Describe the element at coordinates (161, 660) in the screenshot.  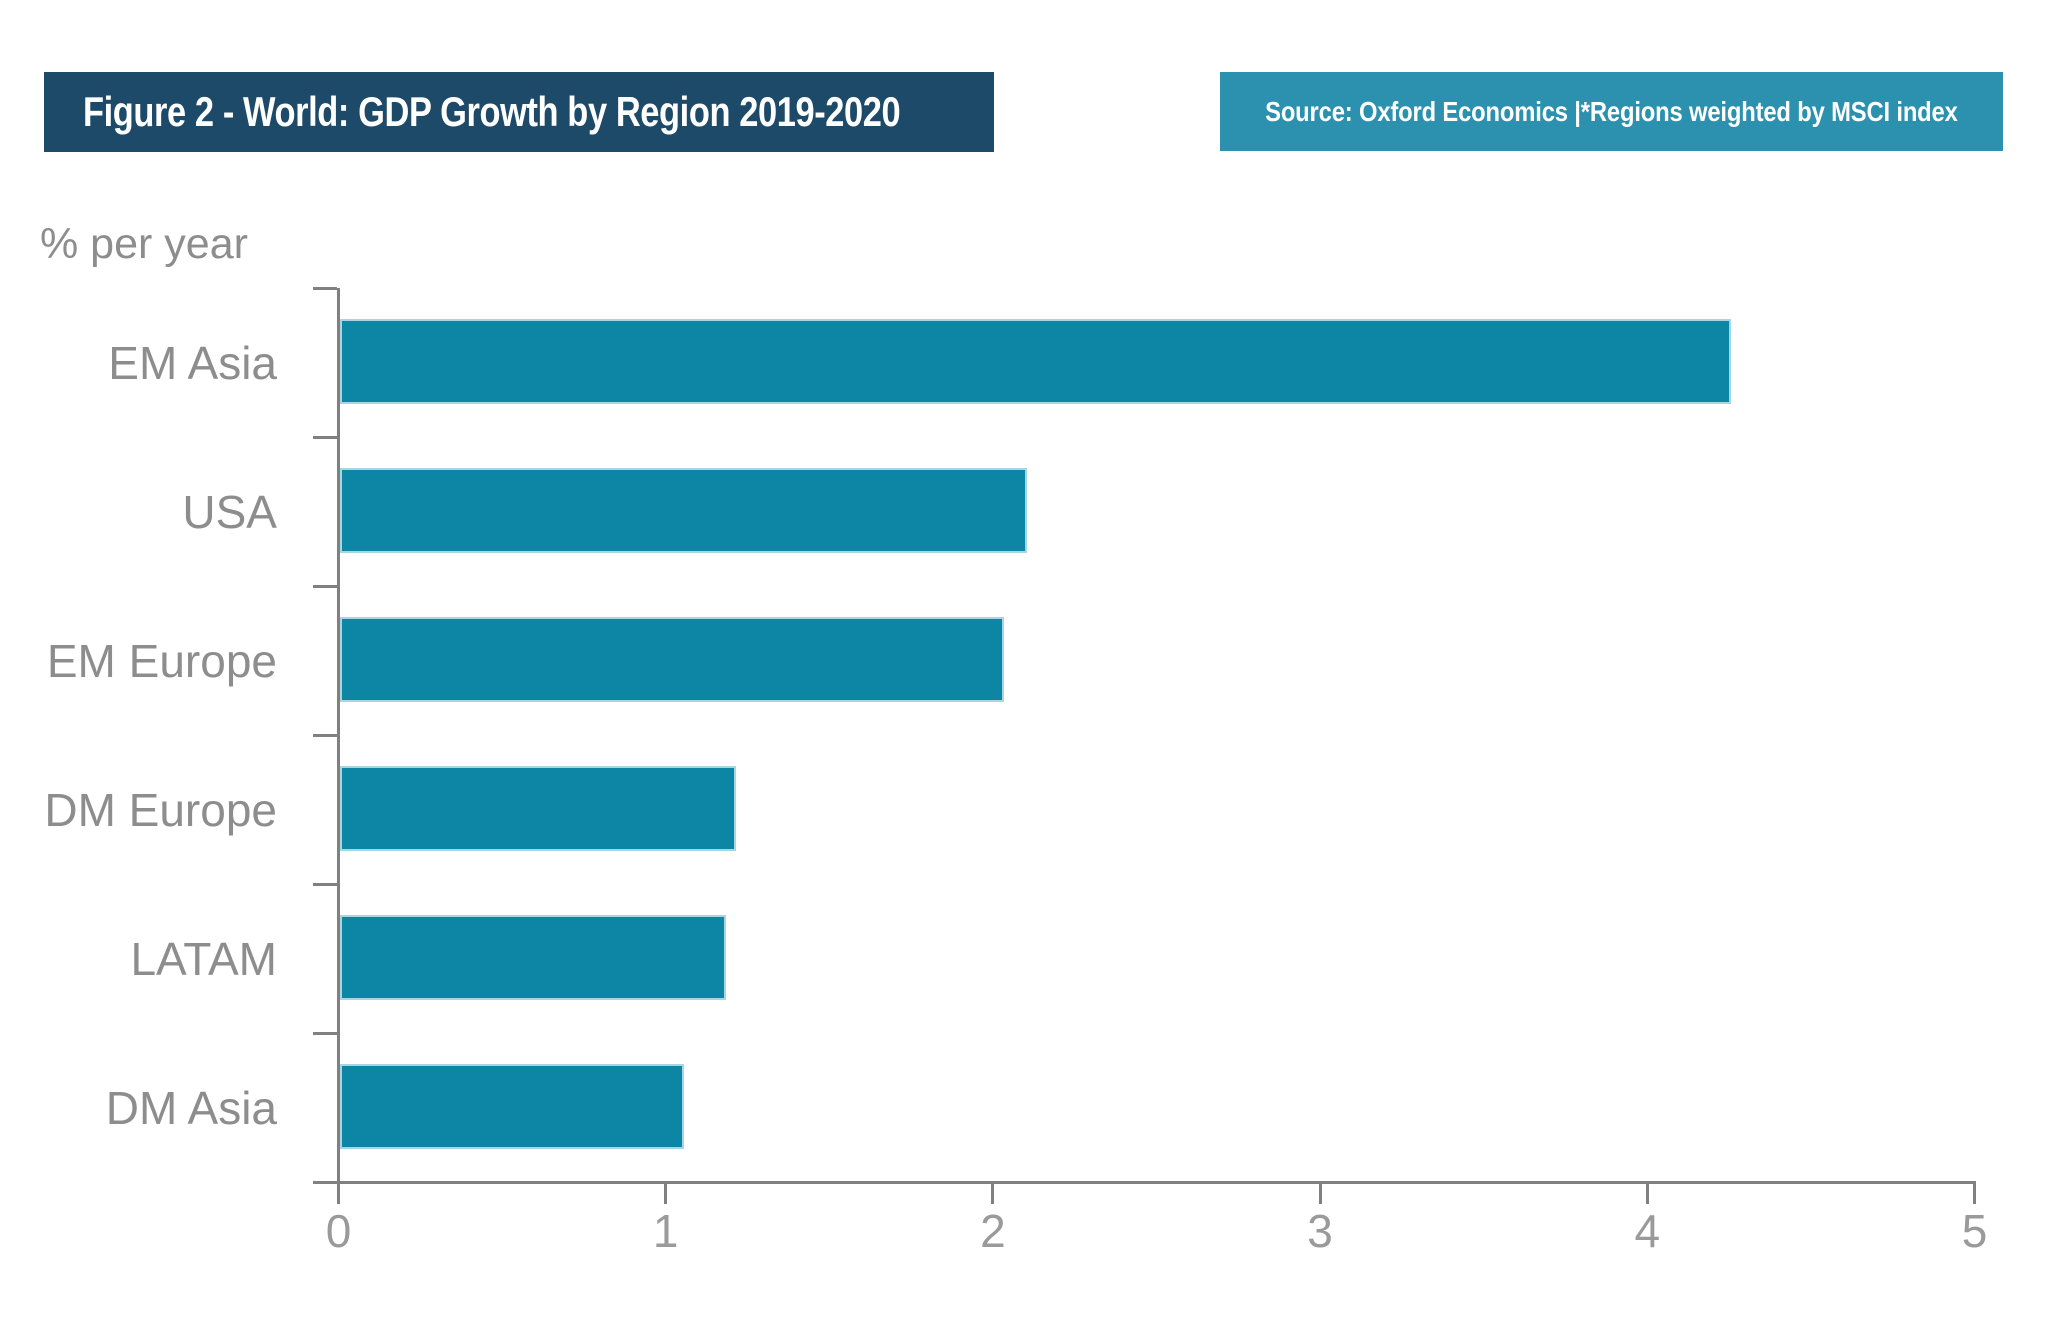
I see `category-label-em-europe: EM Europe` at that location.